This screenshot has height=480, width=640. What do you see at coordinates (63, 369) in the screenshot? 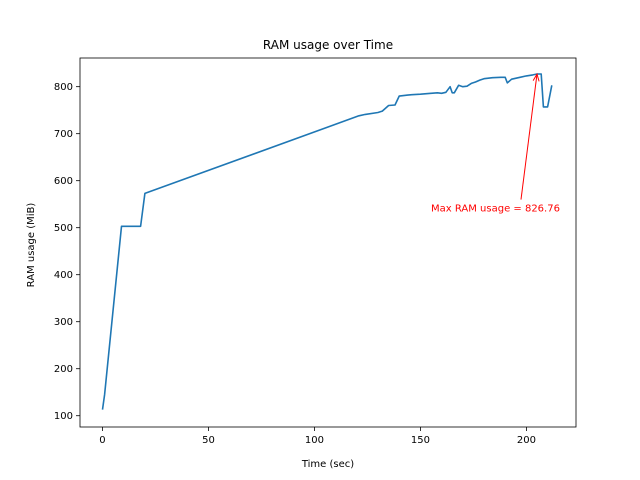
I see `y-tick-label: 200` at bounding box center [63, 369].